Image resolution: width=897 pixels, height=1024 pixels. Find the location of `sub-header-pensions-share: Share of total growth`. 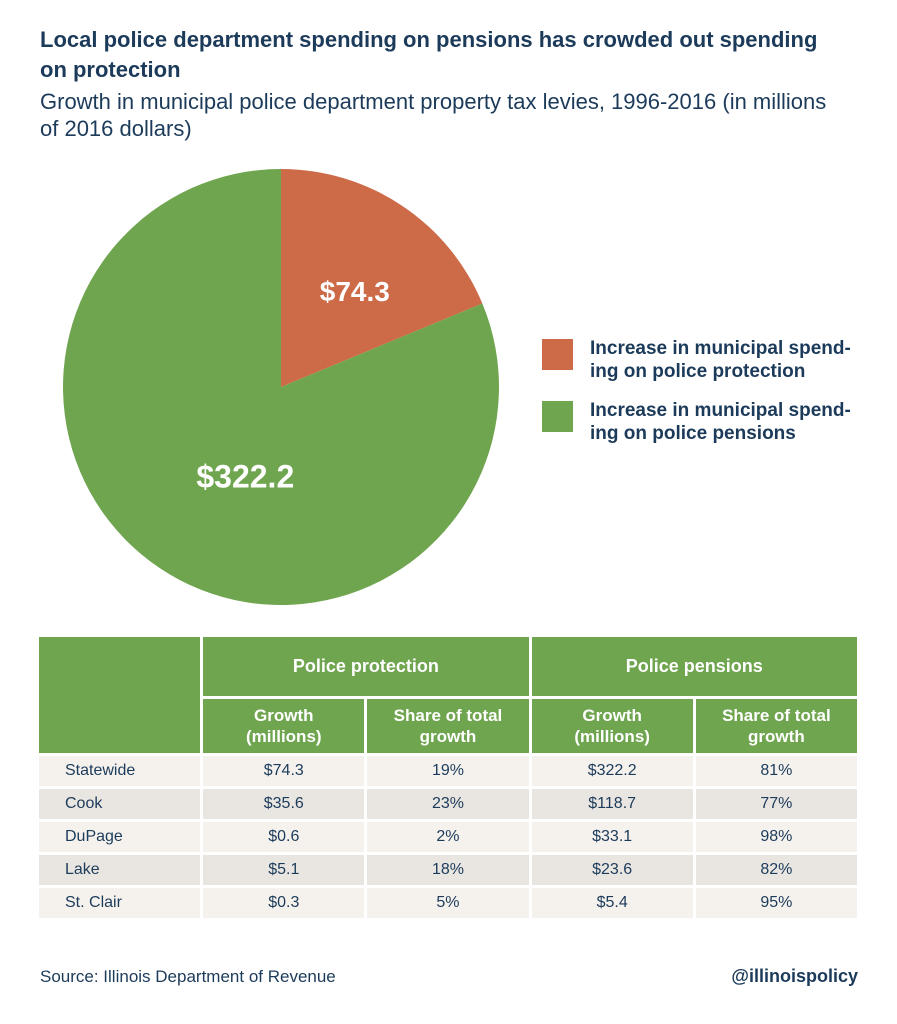

sub-header-pensions-share: Share of total growth is located at coordinates (776, 726).